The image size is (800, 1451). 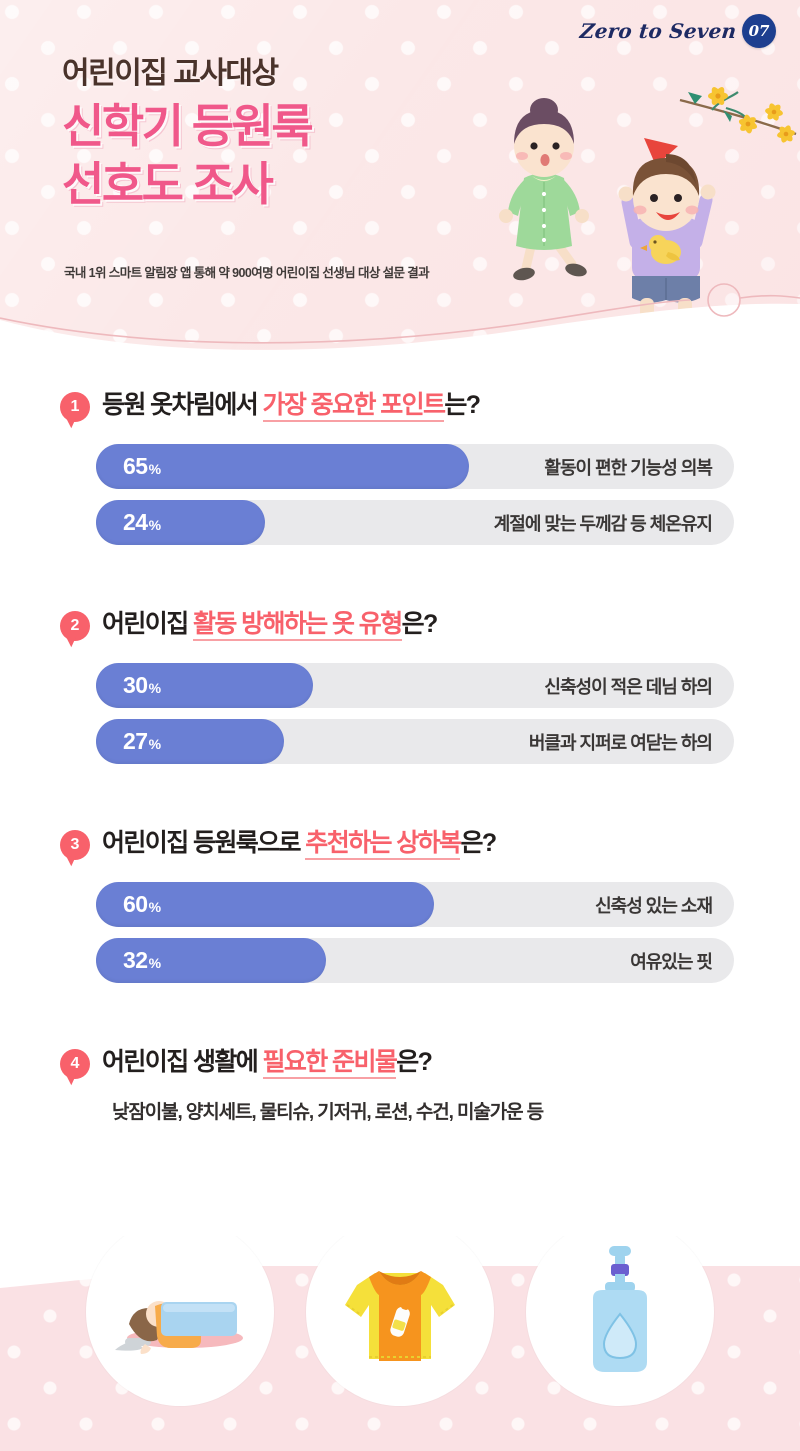 What do you see at coordinates (415, 960) in the screenshot?
I see `bar-row: 32% 여유있는 핏` at bounding box center [415, 960].